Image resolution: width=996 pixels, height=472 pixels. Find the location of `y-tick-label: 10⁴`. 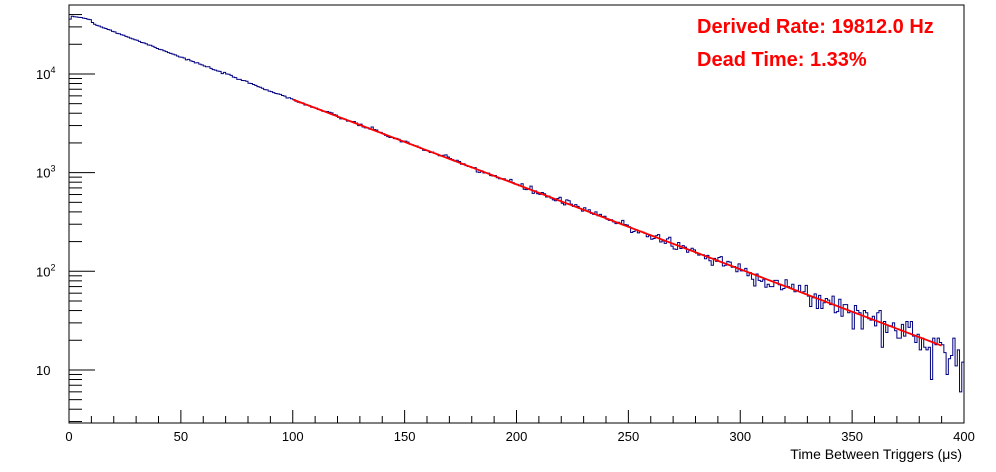

y-tick-label: 10⁴ is located at coordinates (45, 73).